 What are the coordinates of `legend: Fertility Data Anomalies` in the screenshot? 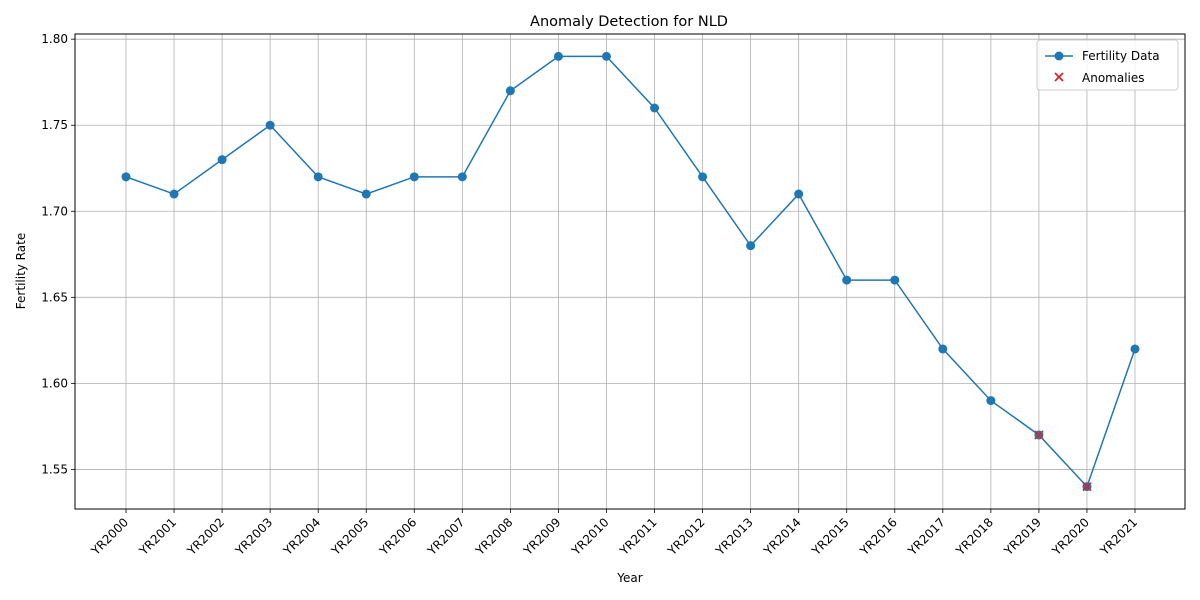 It's located at (1107, 65).